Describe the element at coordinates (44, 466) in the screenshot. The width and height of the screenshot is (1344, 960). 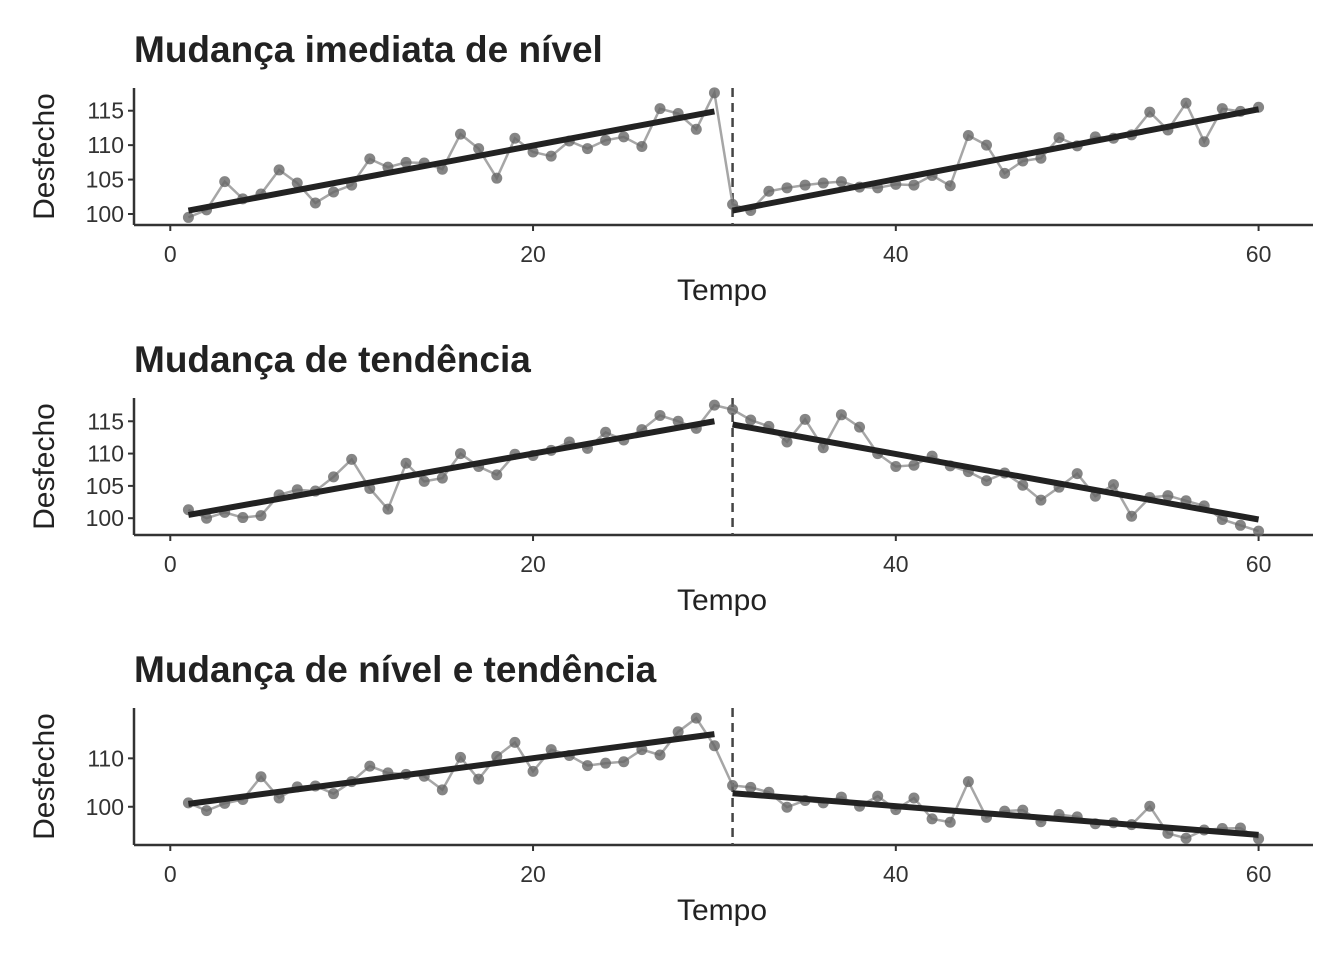
I see `y-axis-label: Desfecho` at that location.